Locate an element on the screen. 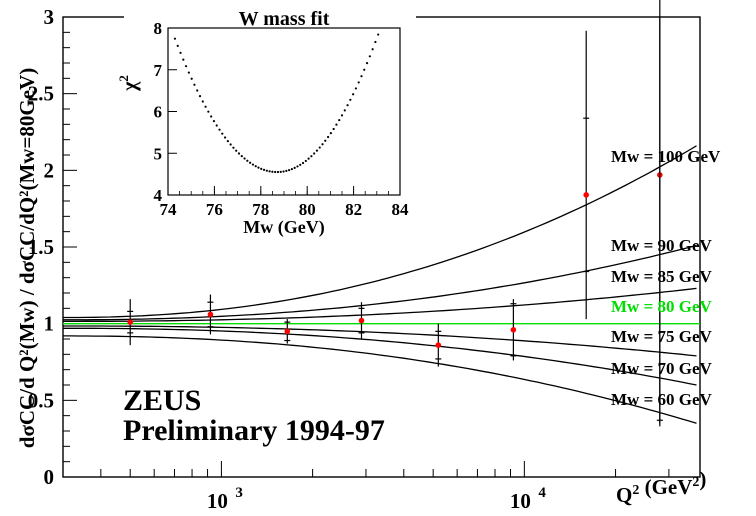 This screenshot has height=516, width=756. y-axis-label: dσCC/d Q²(Mw) / dσCC/dQ²(Mw=80GeV) is located at coordinates (27, 258).